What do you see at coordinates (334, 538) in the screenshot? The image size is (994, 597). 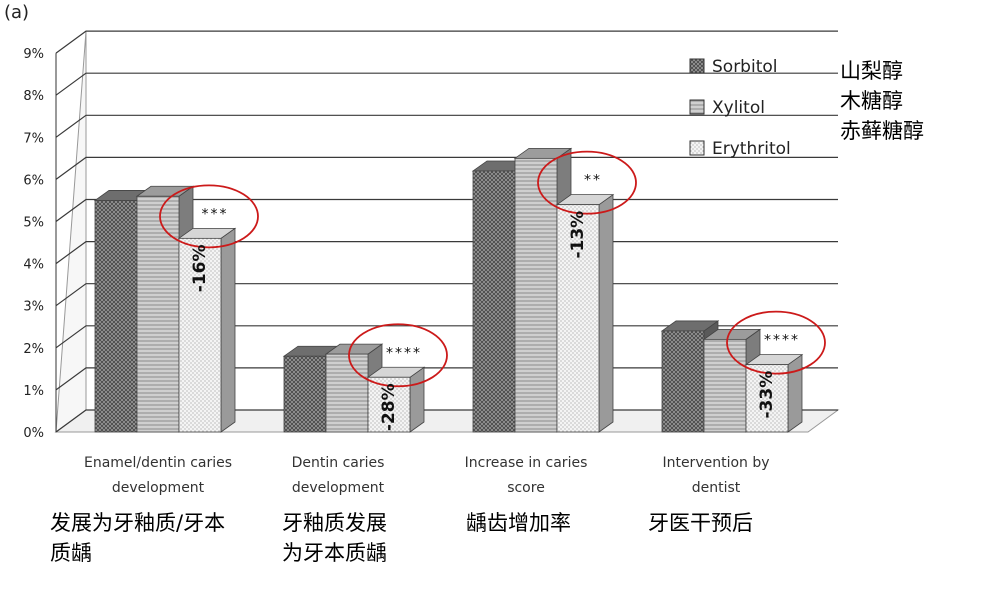 I see `category-cn-2: 牙釉质发展为牙本质龋` at bounding box center [334, 538].